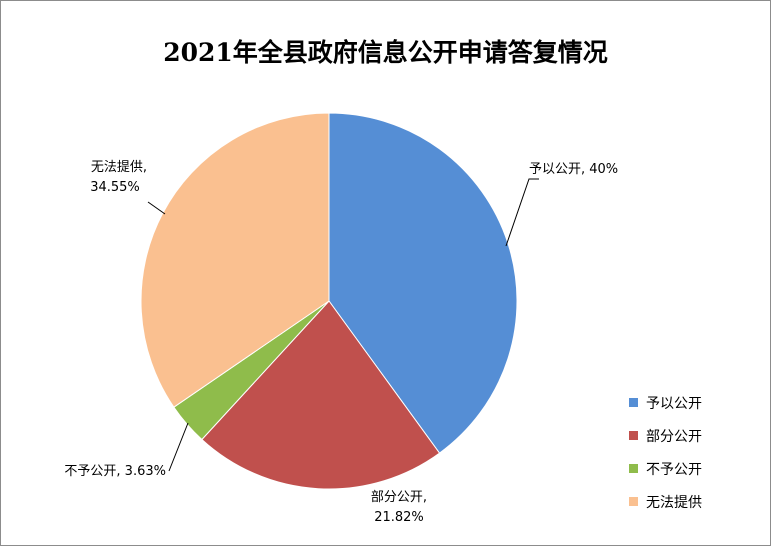 The image size is (771, 546). I want to click on legend-item: 不予公开, so click(665, 468).